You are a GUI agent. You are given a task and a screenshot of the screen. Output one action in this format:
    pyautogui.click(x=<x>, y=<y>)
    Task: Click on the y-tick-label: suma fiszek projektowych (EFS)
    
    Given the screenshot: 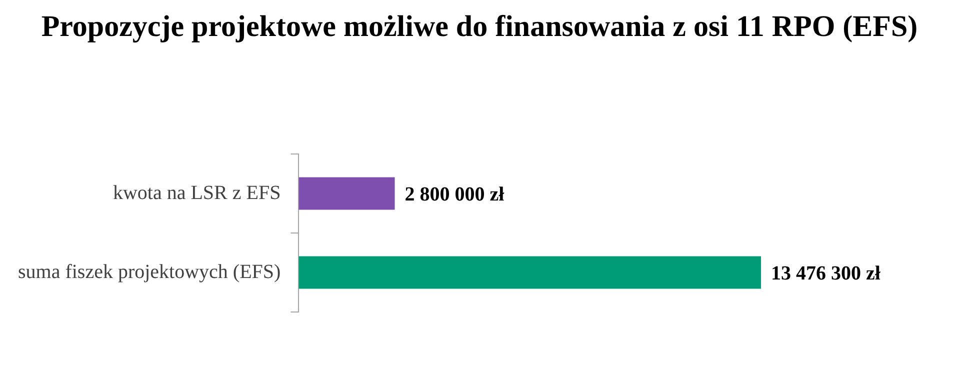 What is the action you would take?
    pyautogui.click(x=149, y=271)
    